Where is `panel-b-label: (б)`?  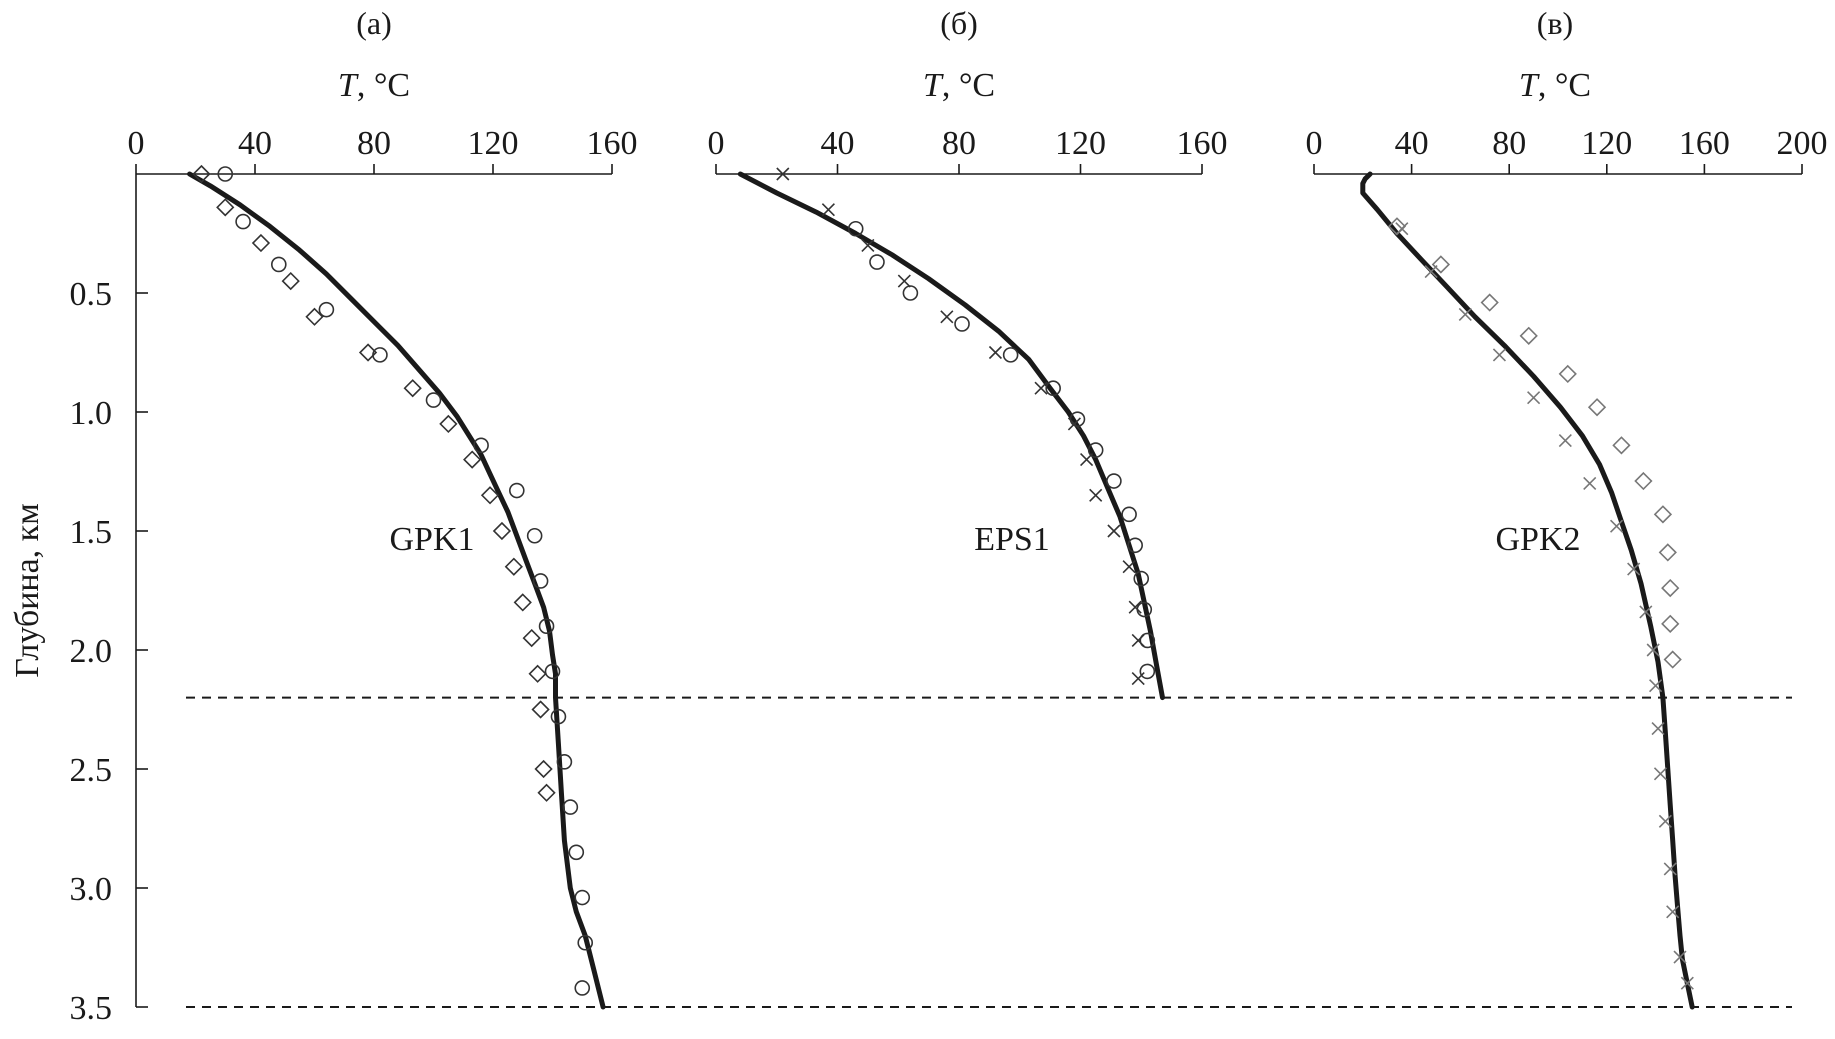
panel-b-label: (б) is located at coordinates (959, 23).